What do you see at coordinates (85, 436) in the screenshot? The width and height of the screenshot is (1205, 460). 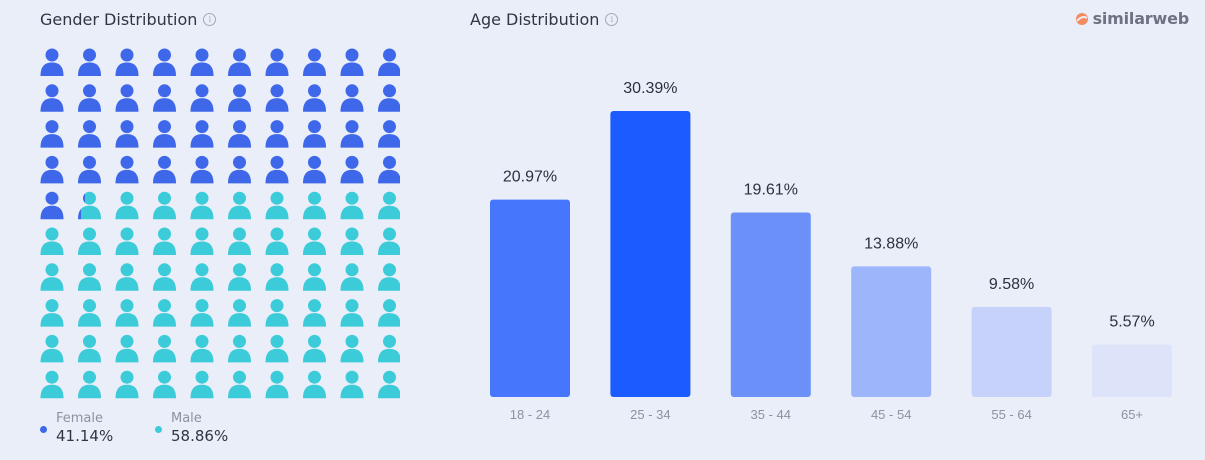 I see `female-value: 41.14%` at bounding box center [85, 436].